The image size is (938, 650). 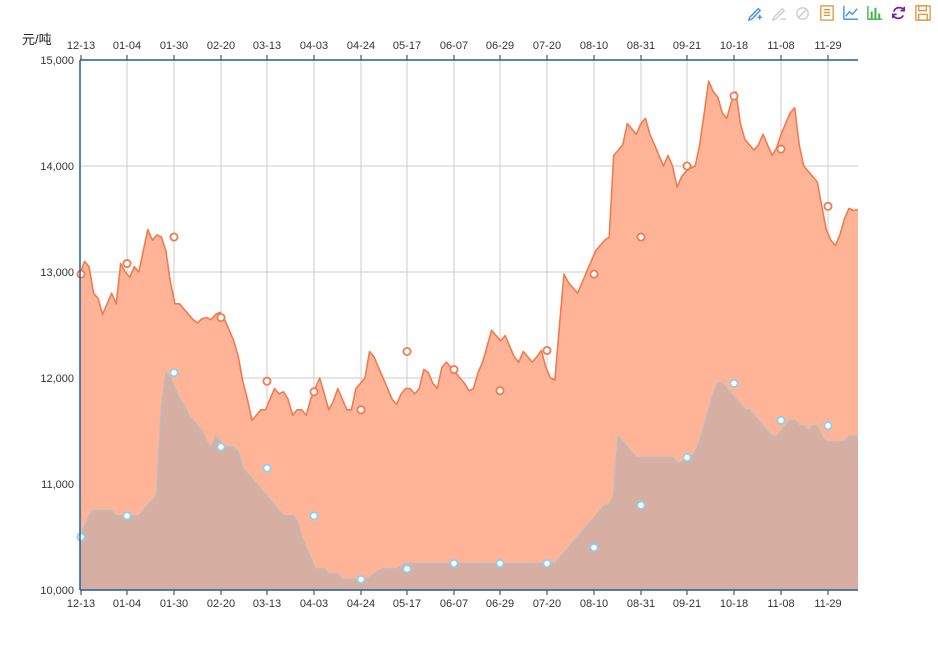 I want to click on x-tick-label-top: 07-20, so click(x=547, y=46).